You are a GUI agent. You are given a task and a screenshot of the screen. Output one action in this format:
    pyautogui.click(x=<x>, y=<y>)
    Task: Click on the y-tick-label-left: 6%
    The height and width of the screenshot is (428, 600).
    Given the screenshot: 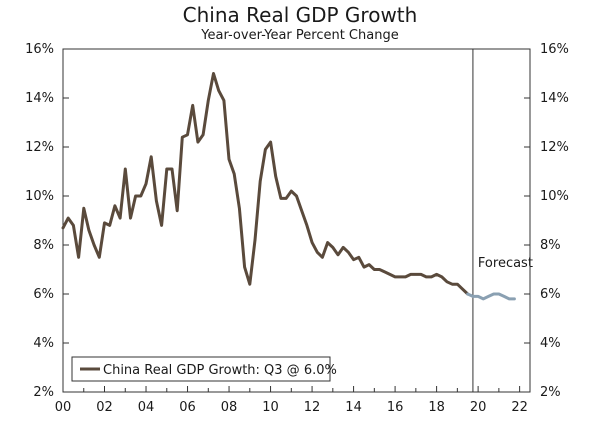 What is the action you would take?
    pyautogui.click(x=43, y=294)
    